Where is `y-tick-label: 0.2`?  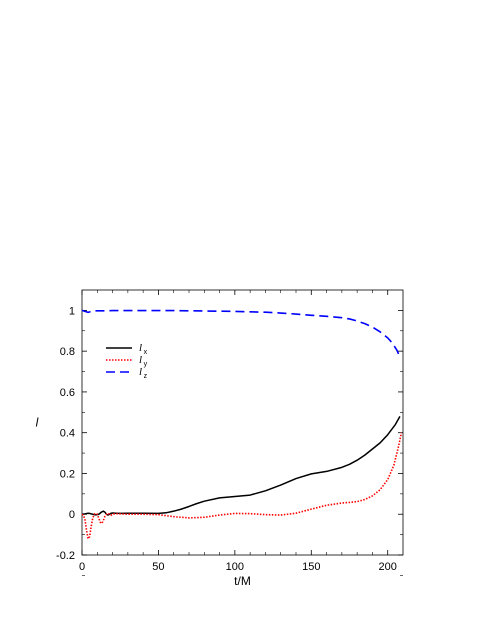 y-tick-label: 0.2 is located at coordinates (67, 474).